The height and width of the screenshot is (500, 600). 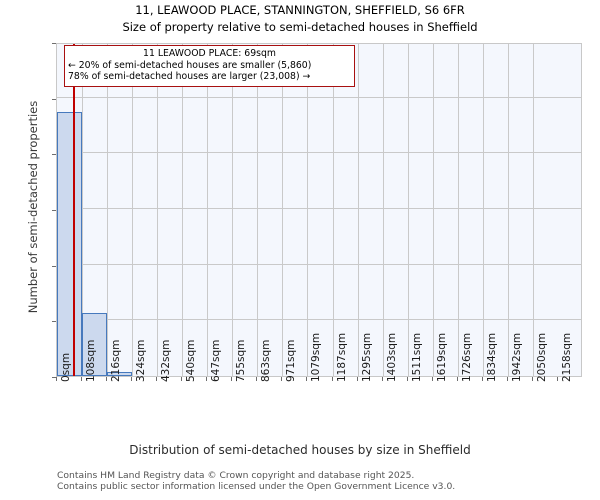 I want to click on x-axis-tick-label: 1619sqm, so click(x=441, y=357).